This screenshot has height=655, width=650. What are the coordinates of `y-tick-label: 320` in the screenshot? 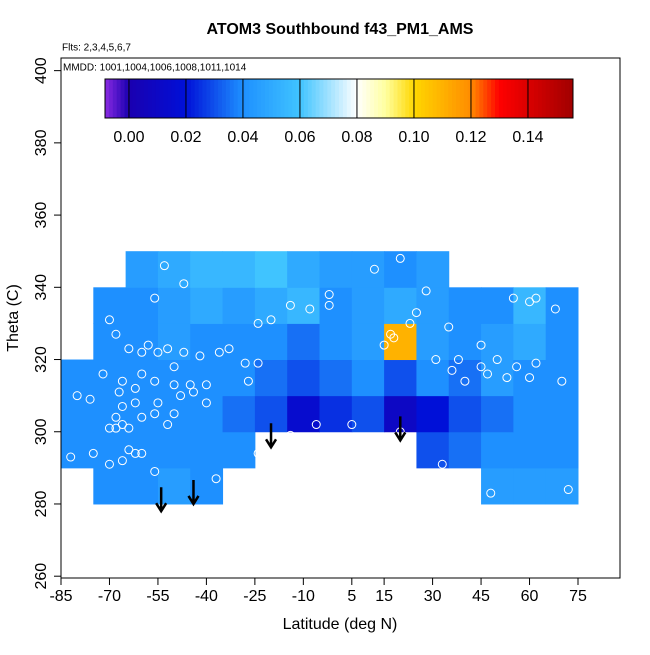 It's located at (41, 359).